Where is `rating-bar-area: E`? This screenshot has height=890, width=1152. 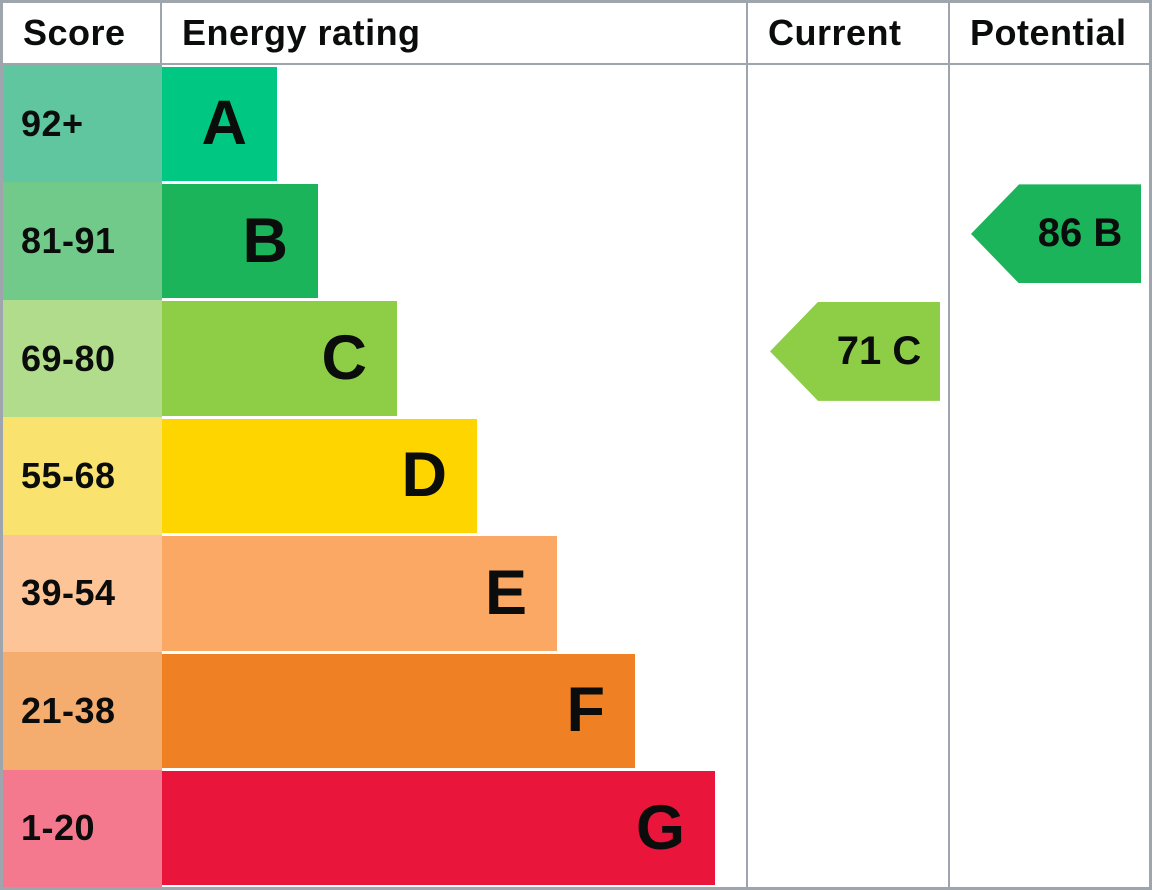
rating-bar-area: E is located at coordinates (455, 593).